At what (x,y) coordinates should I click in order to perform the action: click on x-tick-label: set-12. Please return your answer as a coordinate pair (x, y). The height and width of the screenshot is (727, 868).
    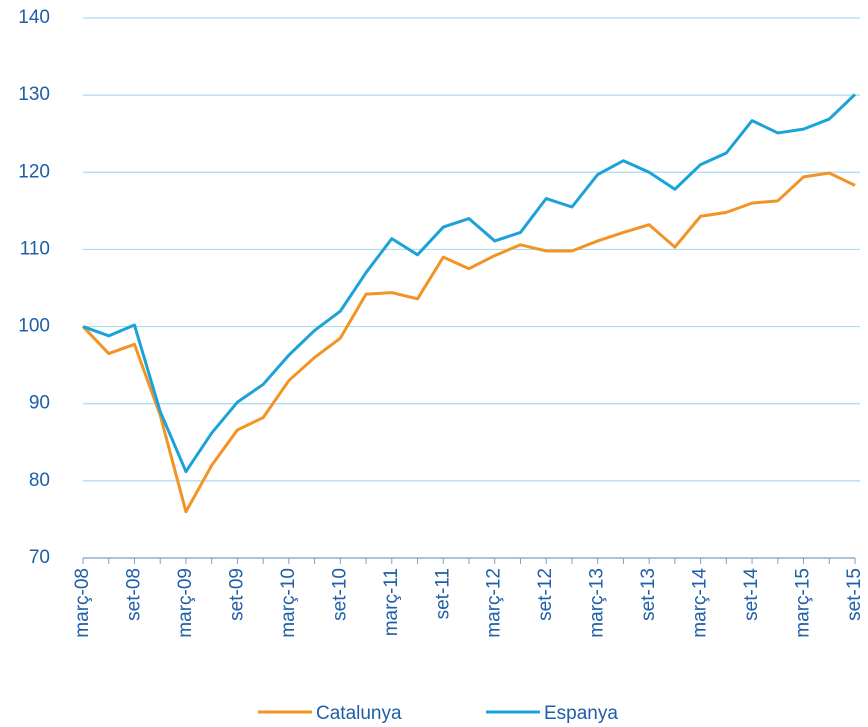
    Looking at the image, I should click on (545, 594).